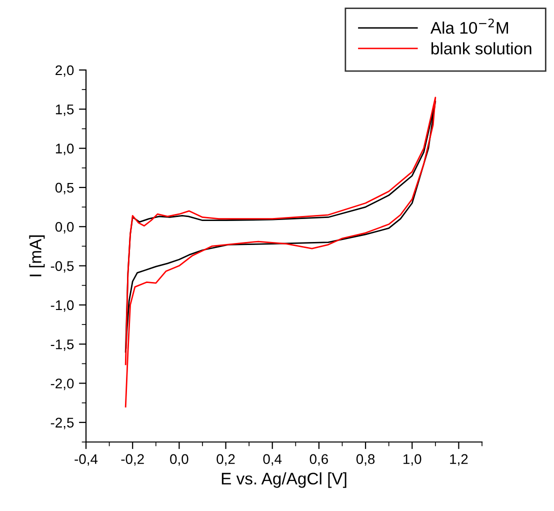 The width and height of the screenshot is (554, 511). I want to click on y-tick-label: -2,0, so click(62, 384).